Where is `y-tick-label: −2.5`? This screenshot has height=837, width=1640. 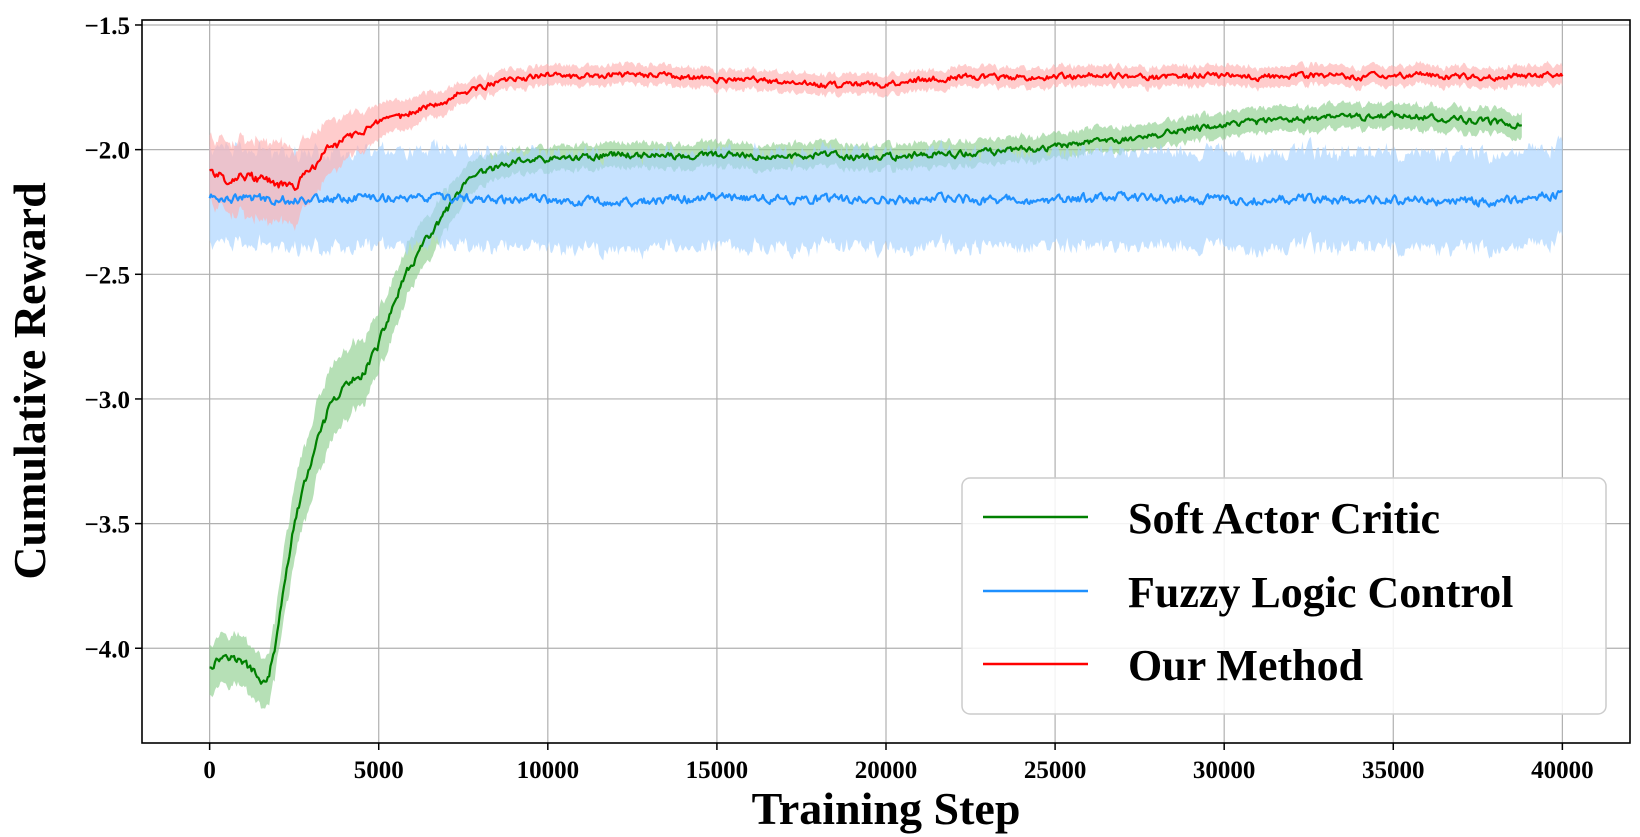
y-tick-label: −2.5 is located at coordinates (108, 275).